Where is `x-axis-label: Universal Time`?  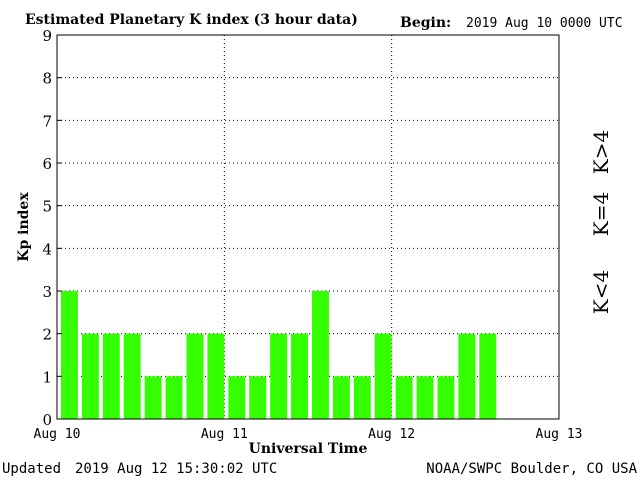 x-axis-label: Universal Time is located at coordinates (308, 449).